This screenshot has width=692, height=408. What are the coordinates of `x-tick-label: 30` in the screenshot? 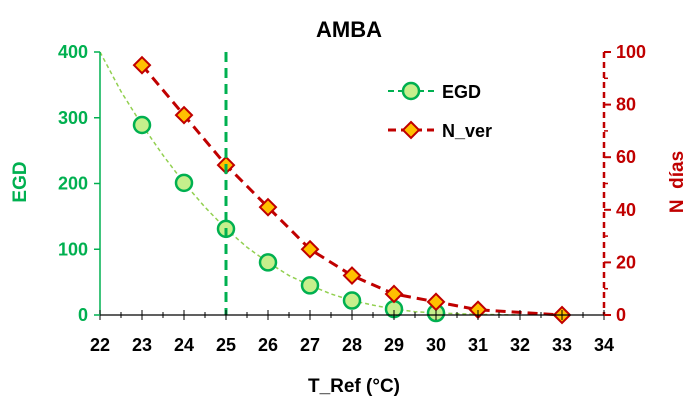 It's located at (436, 345).